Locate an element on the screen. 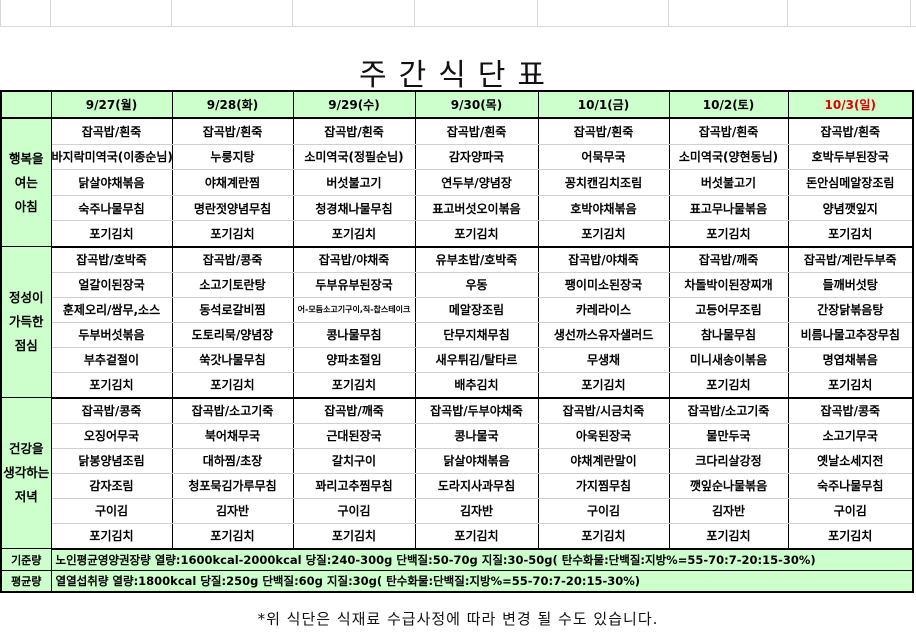 The width and height of the screenshot is (916, 635). page-title: 주간식단표 is located at coordinates (458, 75).